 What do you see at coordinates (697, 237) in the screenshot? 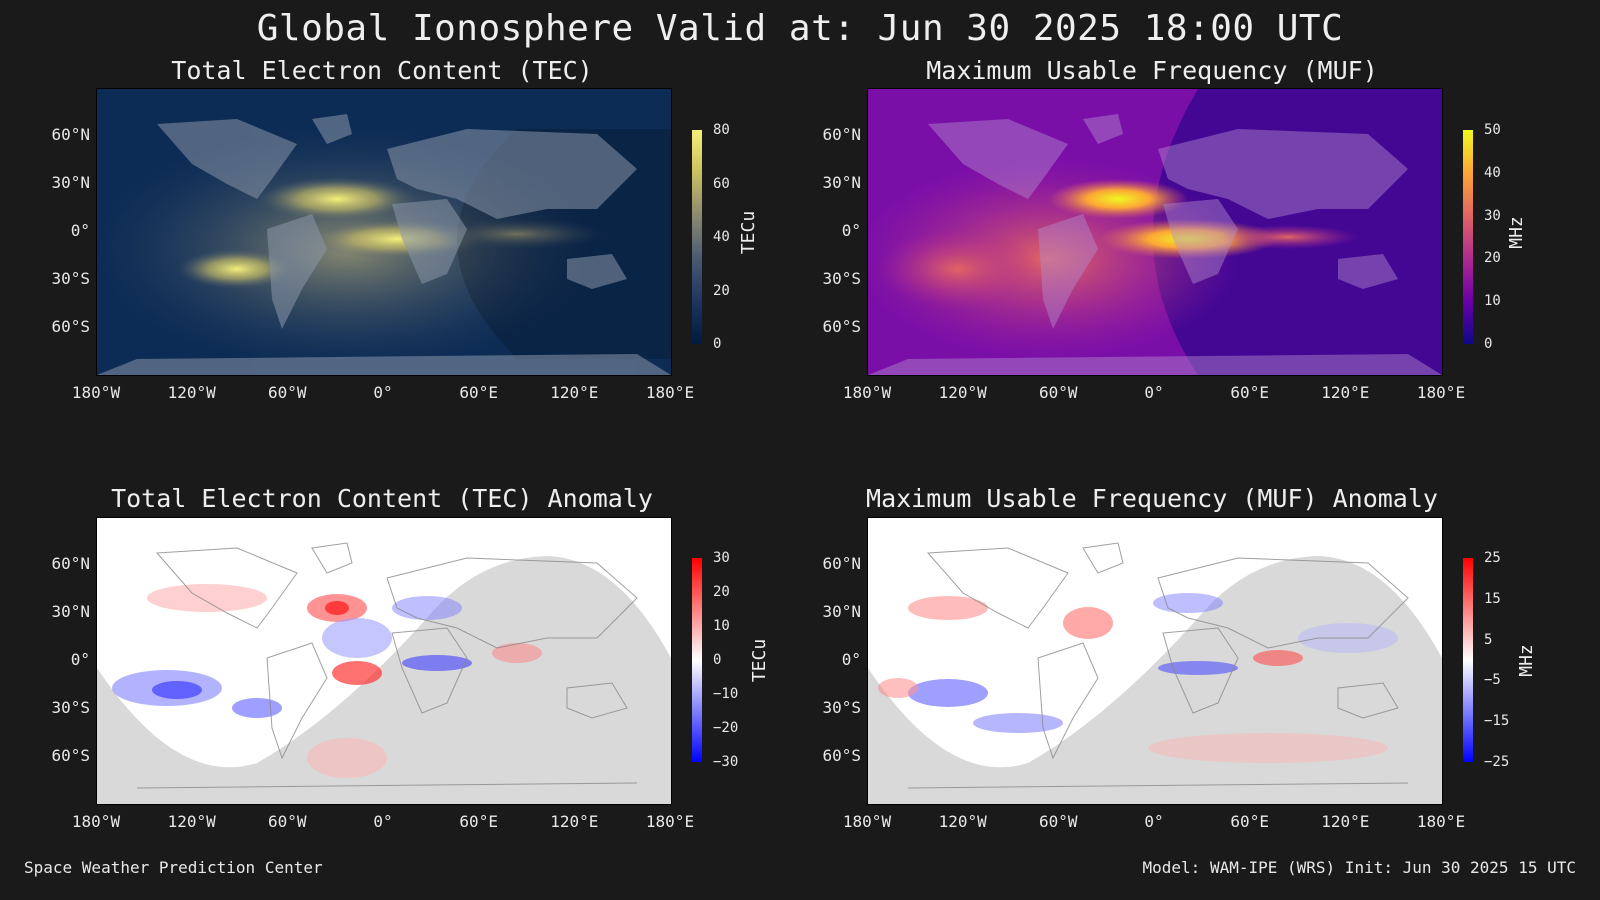
I see `colorbar-tec` at bounding box center [697, 237].